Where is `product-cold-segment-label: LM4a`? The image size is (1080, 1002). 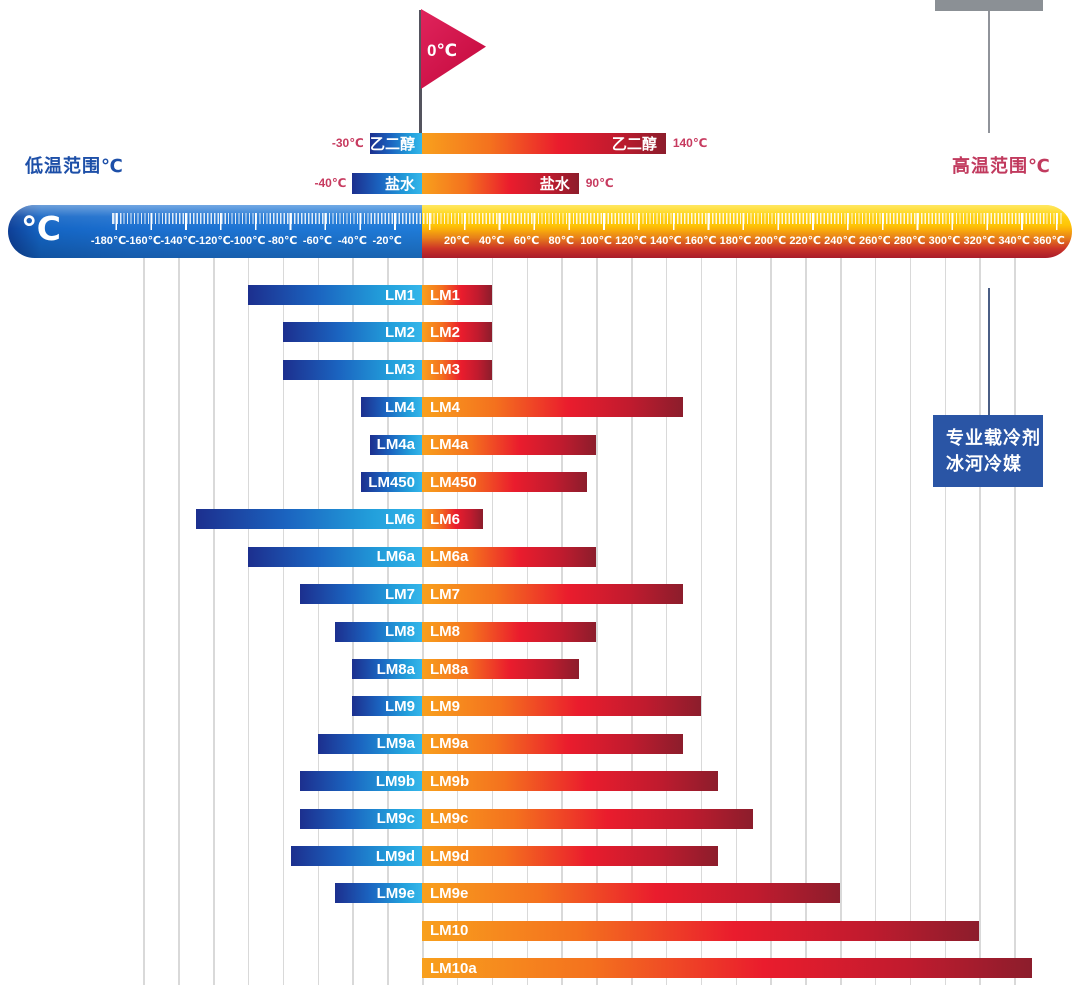
product-cold-segment-label: LM4a is located at coordinates (395, 445).